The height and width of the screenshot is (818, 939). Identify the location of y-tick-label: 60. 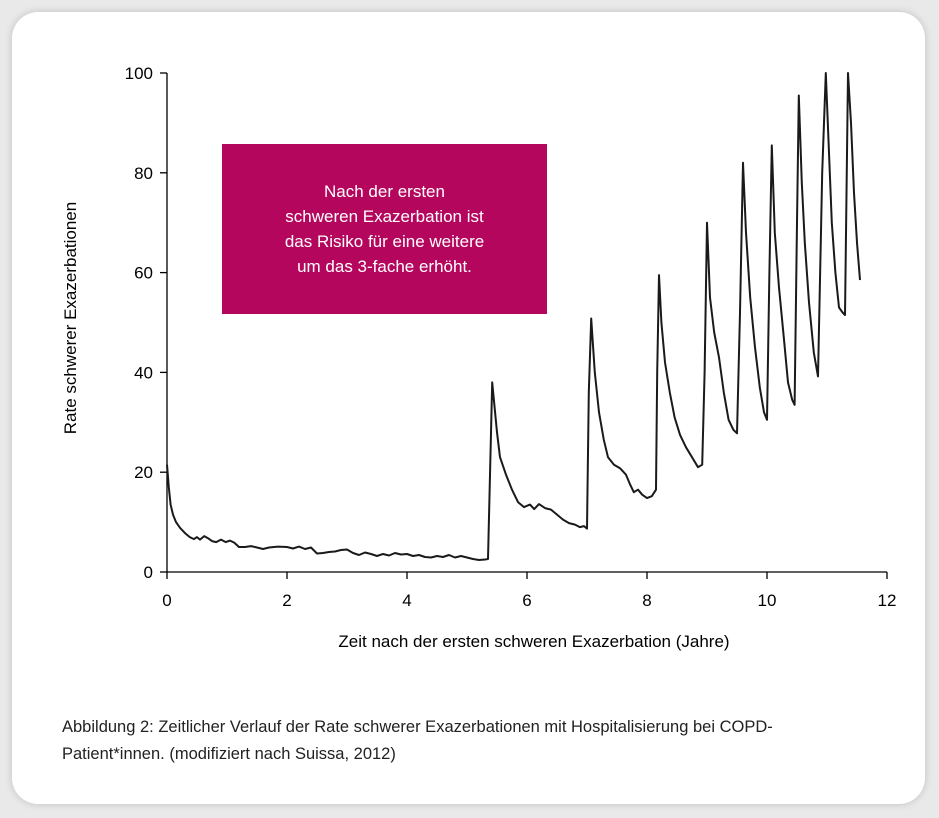
(143, 273).